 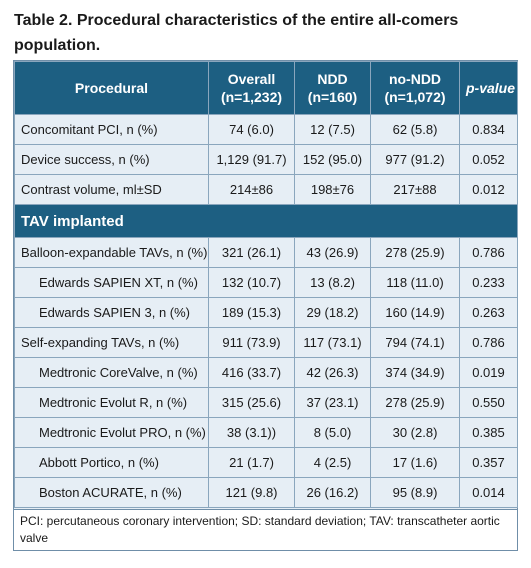 What do you see at coordinates (251, 402) in the screenshot?
I see `cell-overall: 315 (25.6)` at bounding box center [251, 402].